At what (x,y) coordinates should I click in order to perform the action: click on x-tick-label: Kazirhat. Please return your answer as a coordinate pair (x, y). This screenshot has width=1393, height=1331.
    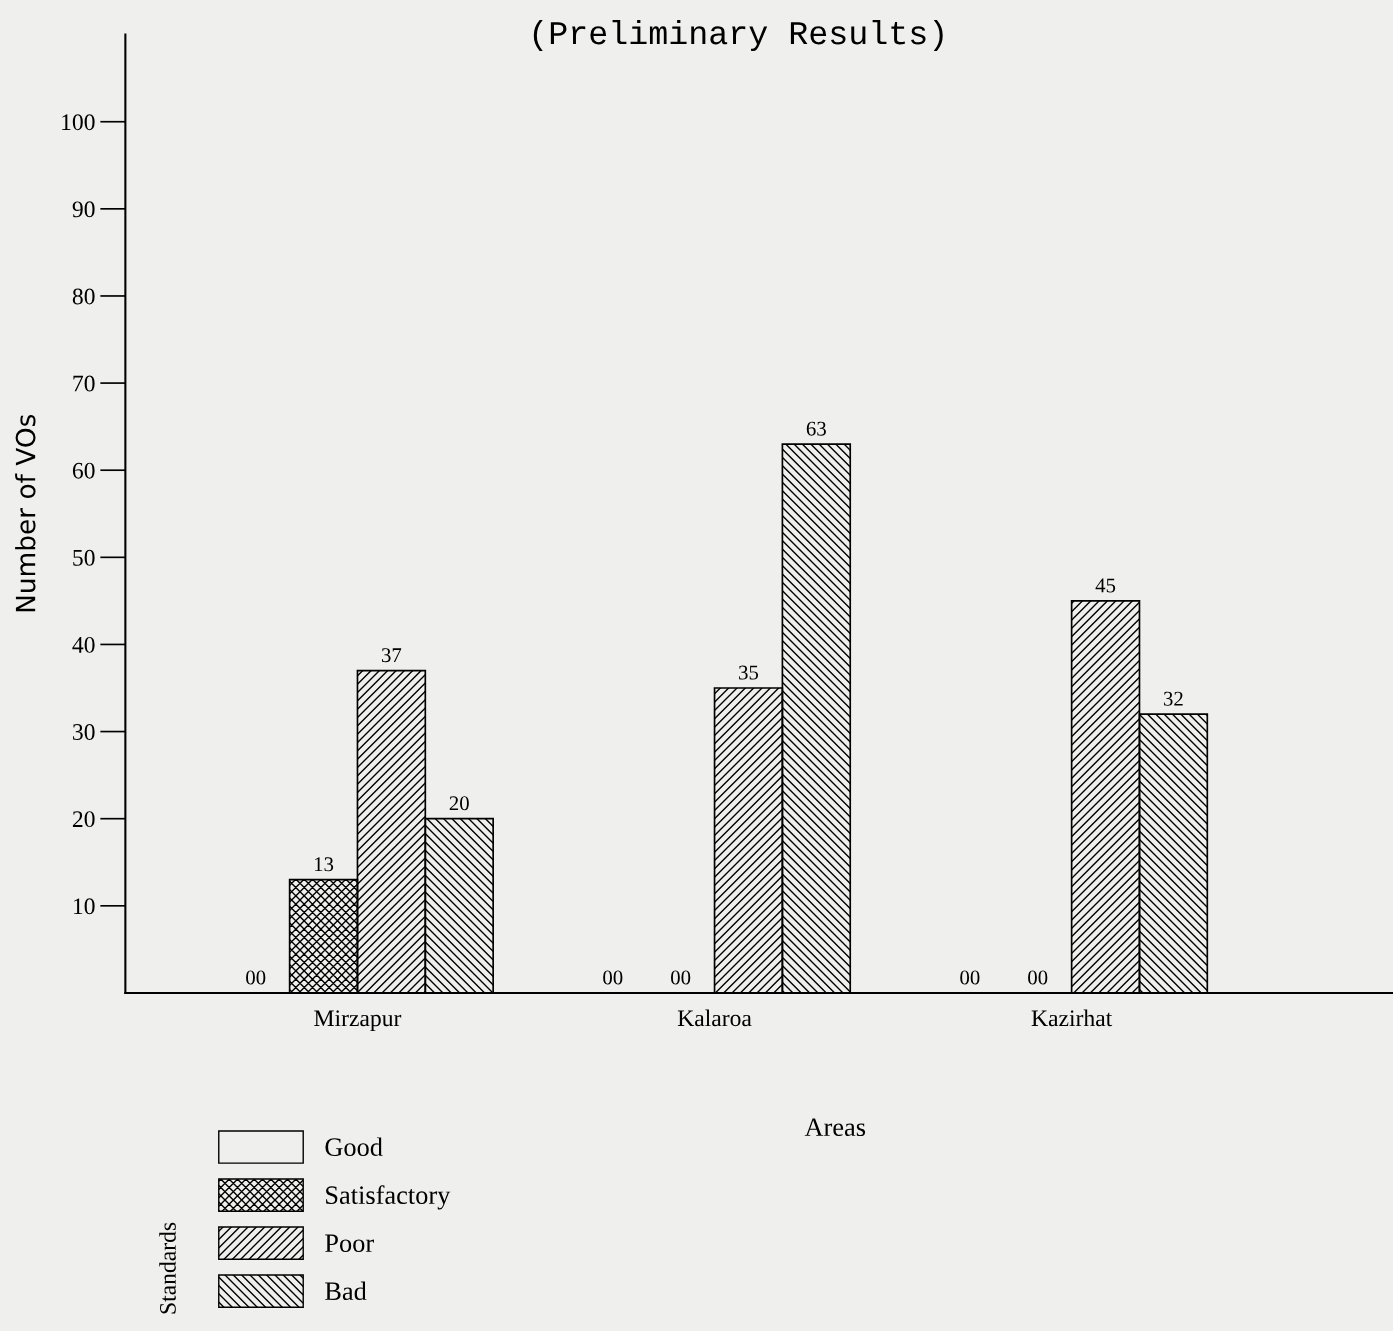
    Looking at the image, I should click on (1072, 1018).